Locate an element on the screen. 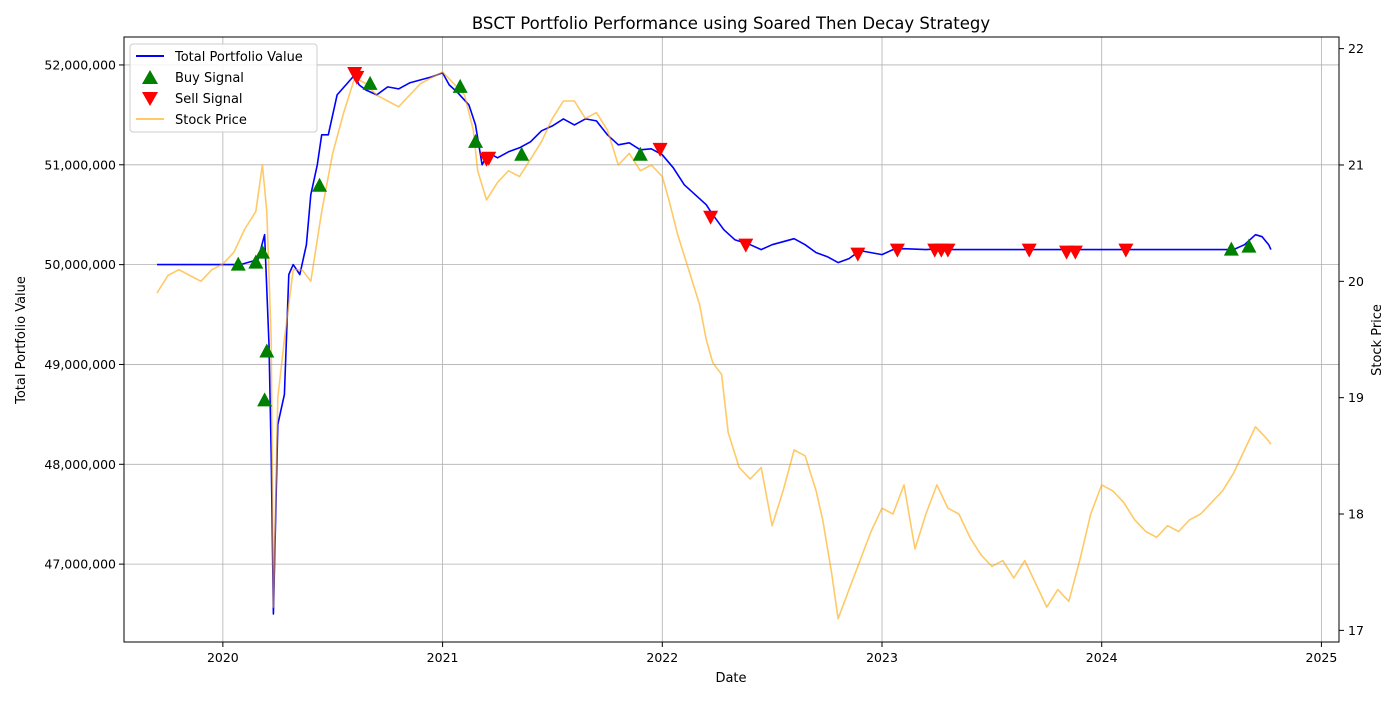 This screenshot has height=704, width=1400. legend-swatch-sell is located at coordinates (150, 99).